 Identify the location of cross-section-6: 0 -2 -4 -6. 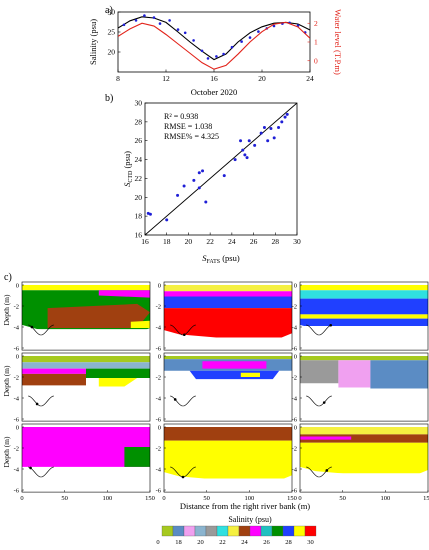
(360, 387).